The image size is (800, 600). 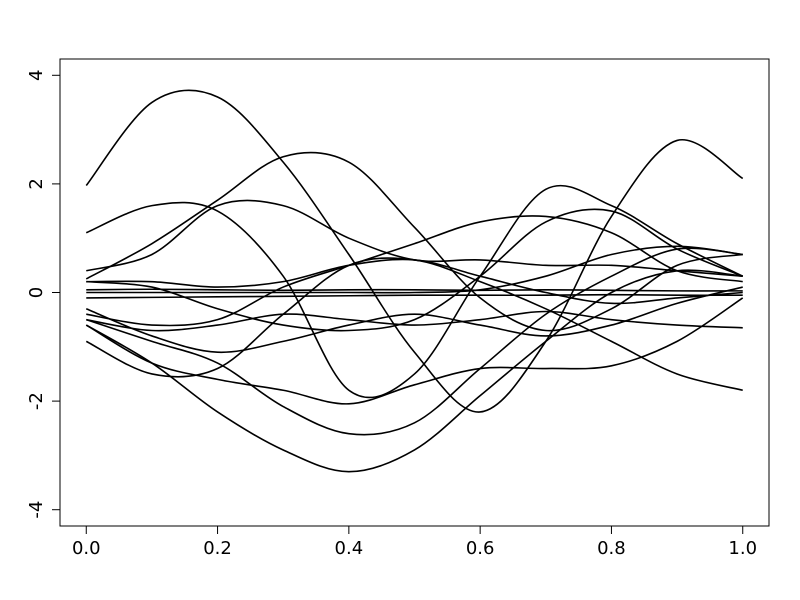 What do you see at coordinates (86, 548) in the screenshot?
I see `x-tick-label: 0.0` at bounding box center [86, 548].